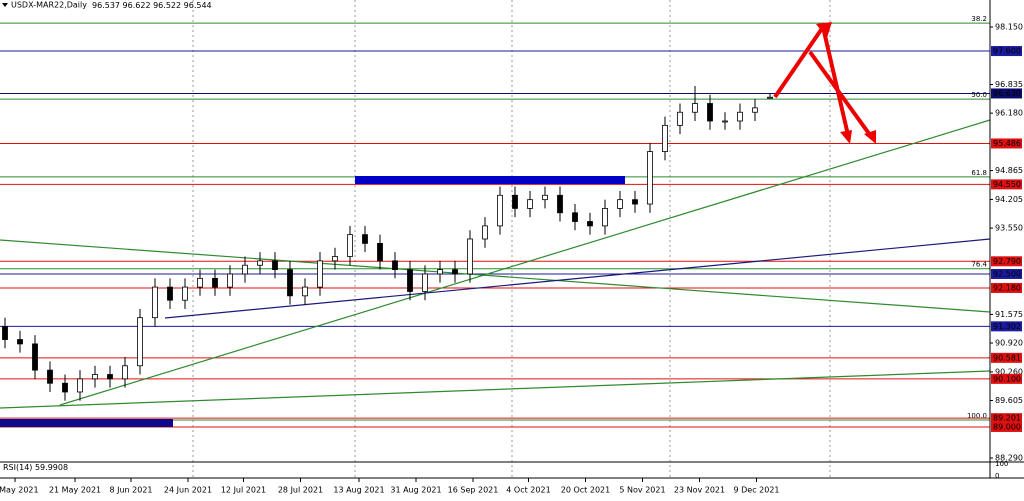 This screenshot has width=1024, height=501. What do you see at coordinates (1009, 84) in the screenshot?
I see `y-tick-label: 96.835` at bounding box center [1009, 84].